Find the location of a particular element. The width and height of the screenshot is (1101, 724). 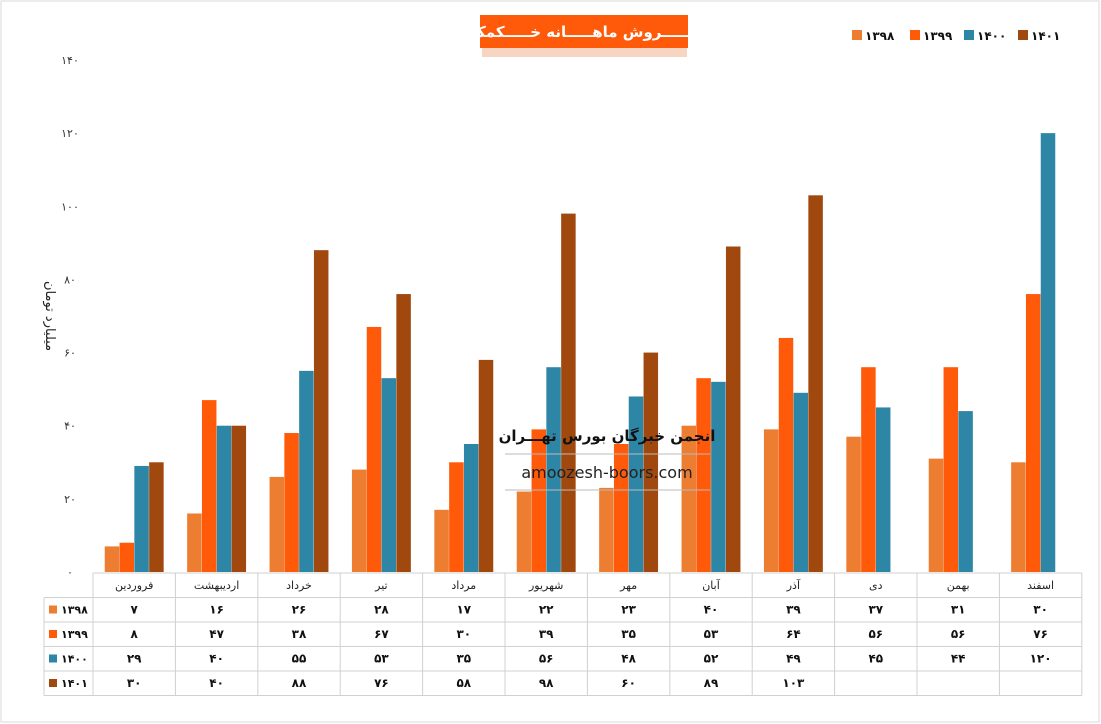

data-label: ۱۷ is located at coordinates (463, 610).